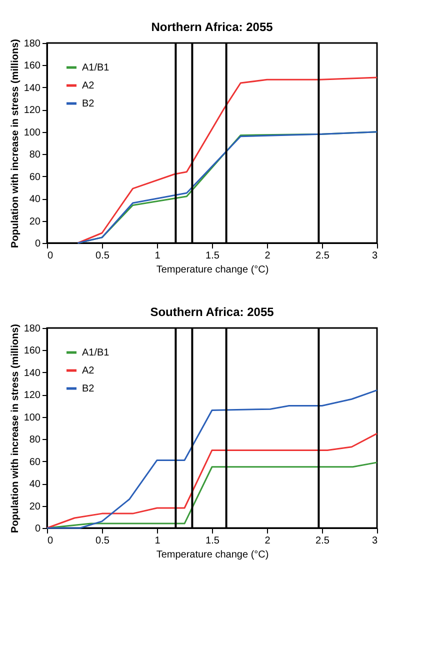  I want to click on line-series, so click(227, 187).